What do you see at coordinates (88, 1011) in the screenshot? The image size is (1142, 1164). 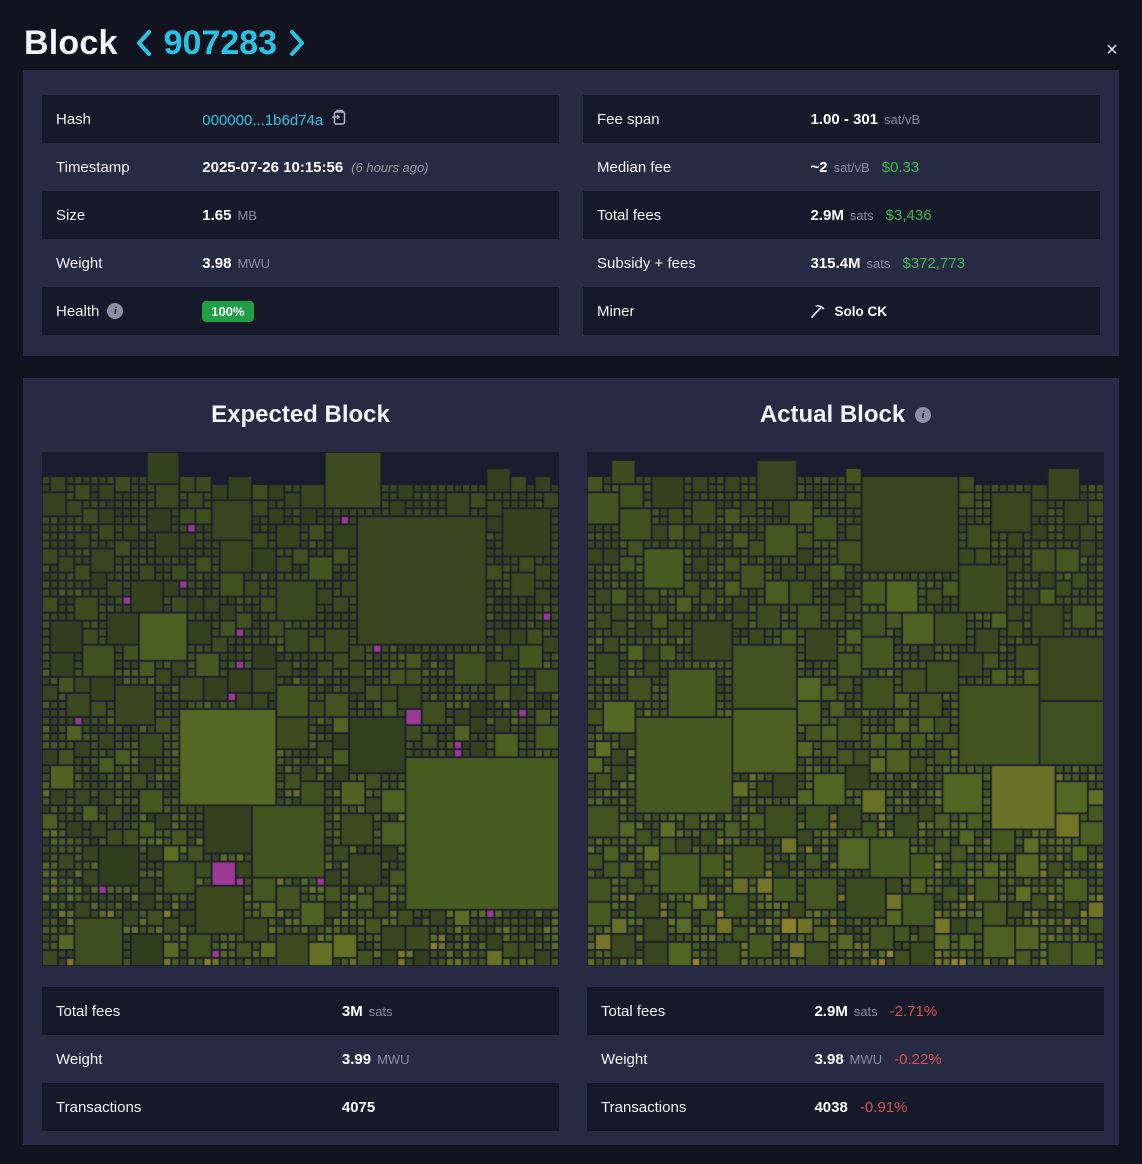 I see `expected-total-fees-label: Total fees` at bounding box center [88, 1011].